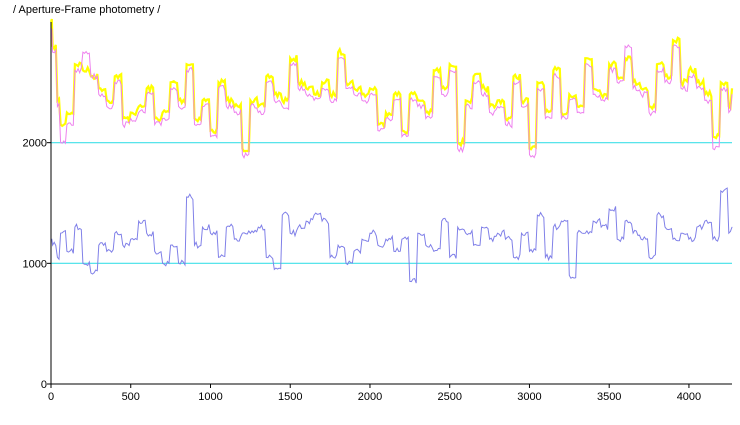  Describe the element at coordinates (290, 397) in the screenshot. I see `x-tick-label: 1500` at that location.